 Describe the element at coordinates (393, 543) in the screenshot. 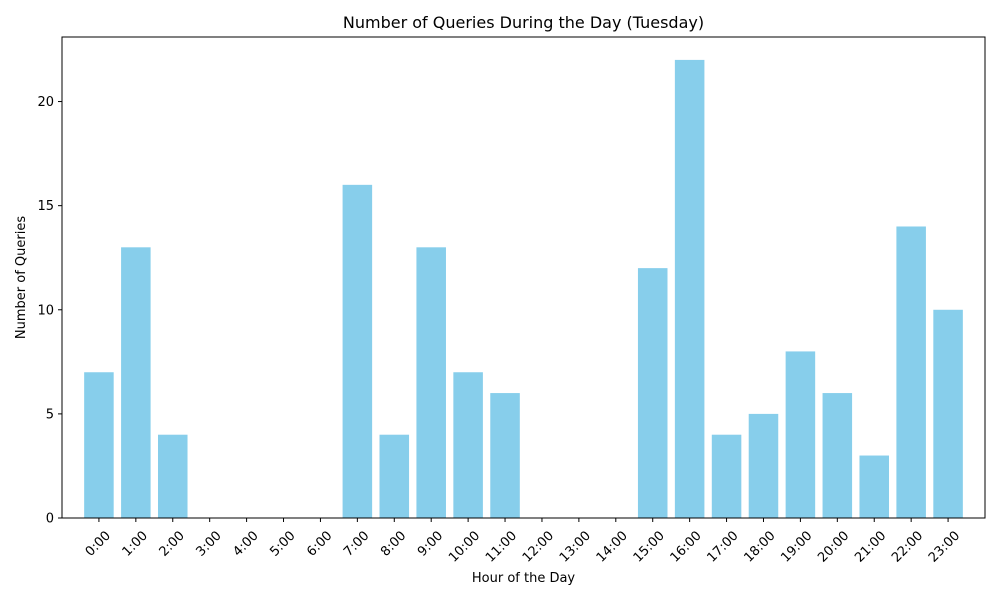

I see `x-tick-label: 8:00` at that location.